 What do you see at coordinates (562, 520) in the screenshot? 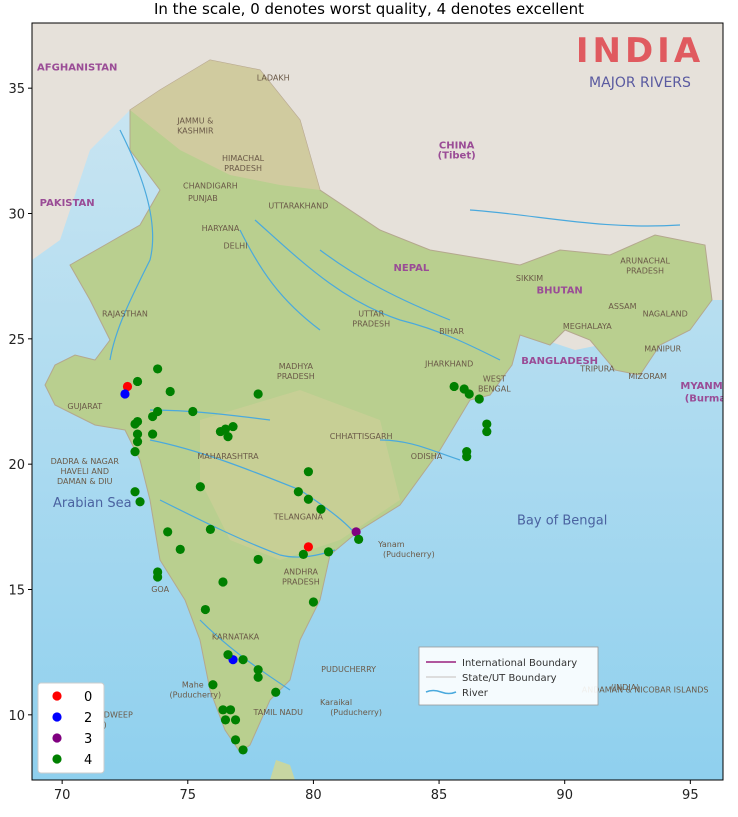
I see `sea-label: Bay of Bengal` at bounding box center [562, 520].